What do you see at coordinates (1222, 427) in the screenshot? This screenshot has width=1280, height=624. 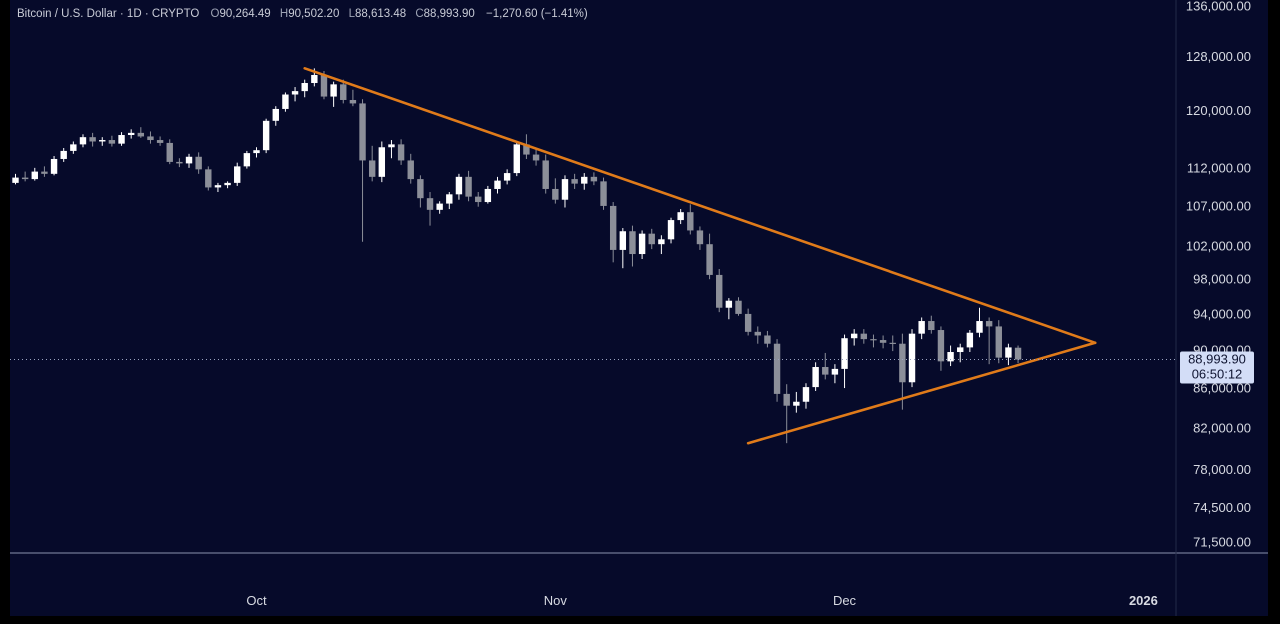 I see `price-tick-label: 82,000.00` at bounding box center [1222, 427].